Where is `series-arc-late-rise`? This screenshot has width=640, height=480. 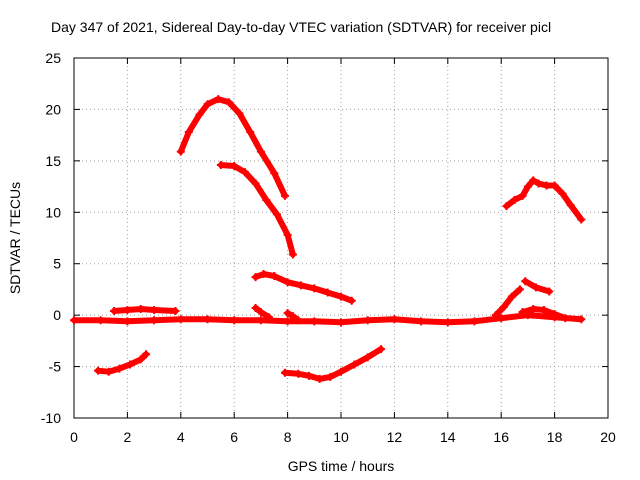
series-arc-late-rise is located at coordinates (507, 302).